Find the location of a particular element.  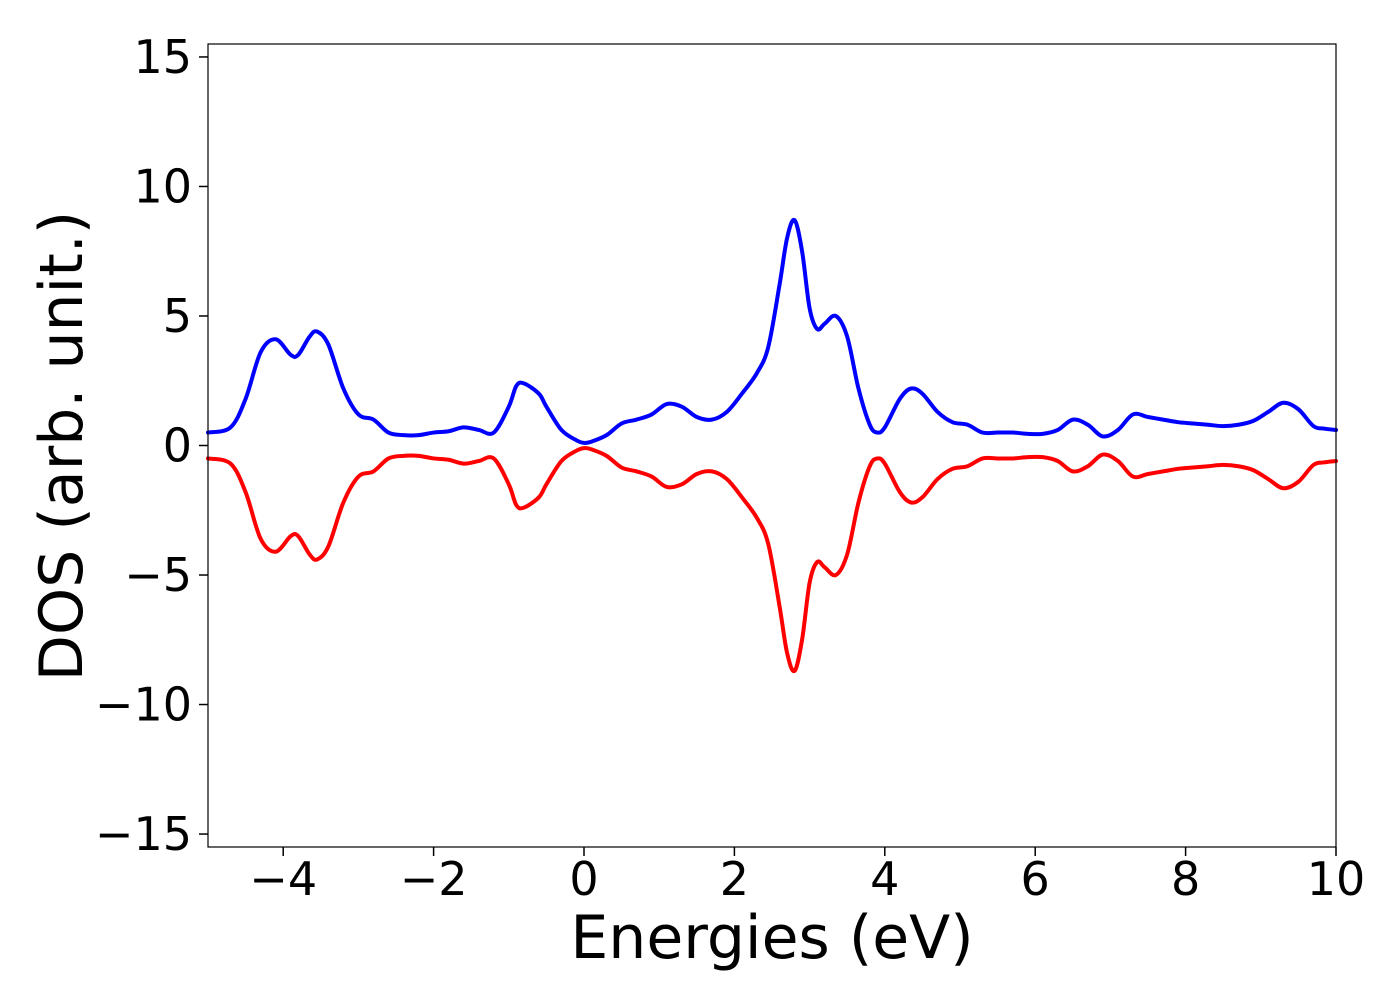

y-tick-label: 5 is located at coordinates (177, 316).